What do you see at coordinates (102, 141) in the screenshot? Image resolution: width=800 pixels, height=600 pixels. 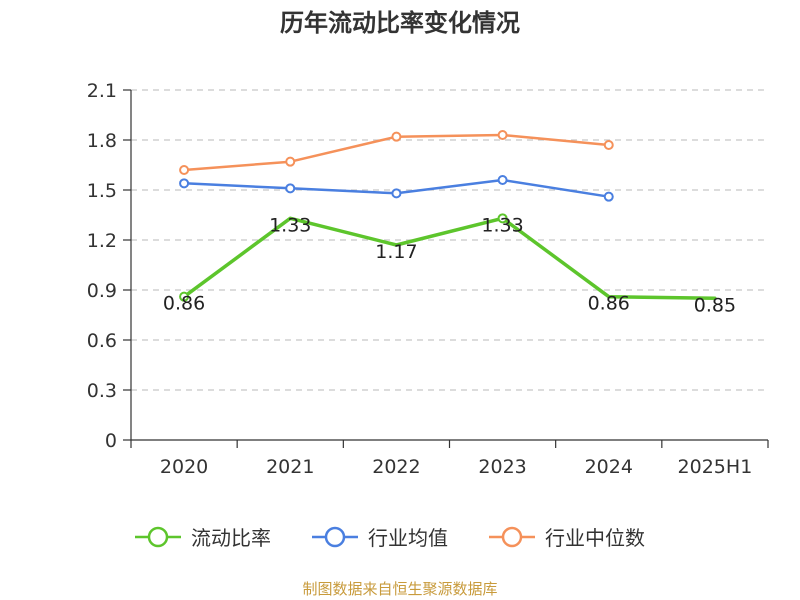 I see `y-tick-label: 1.8` at bounding box center [102, 141].